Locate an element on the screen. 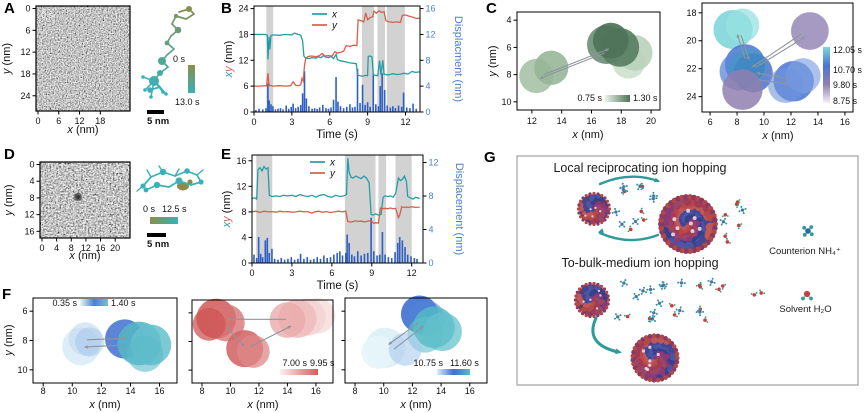 This screenshot has height=413, width=865. afm-noise-image is located at coordinates (83, 58).